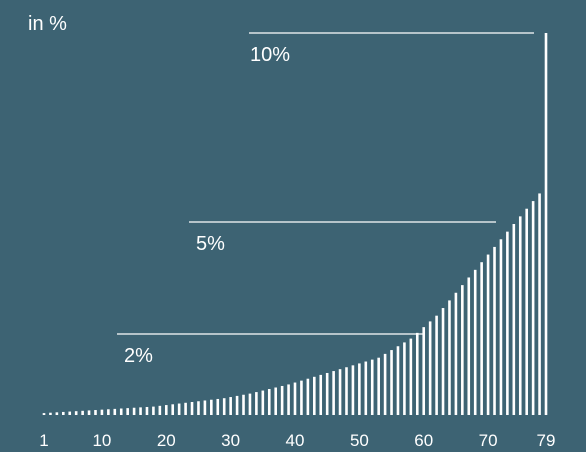  What do you see at coordinates (546, 440) in the screenshot?
I see `x-tick-label: 79` at bounding box center [546, 440].